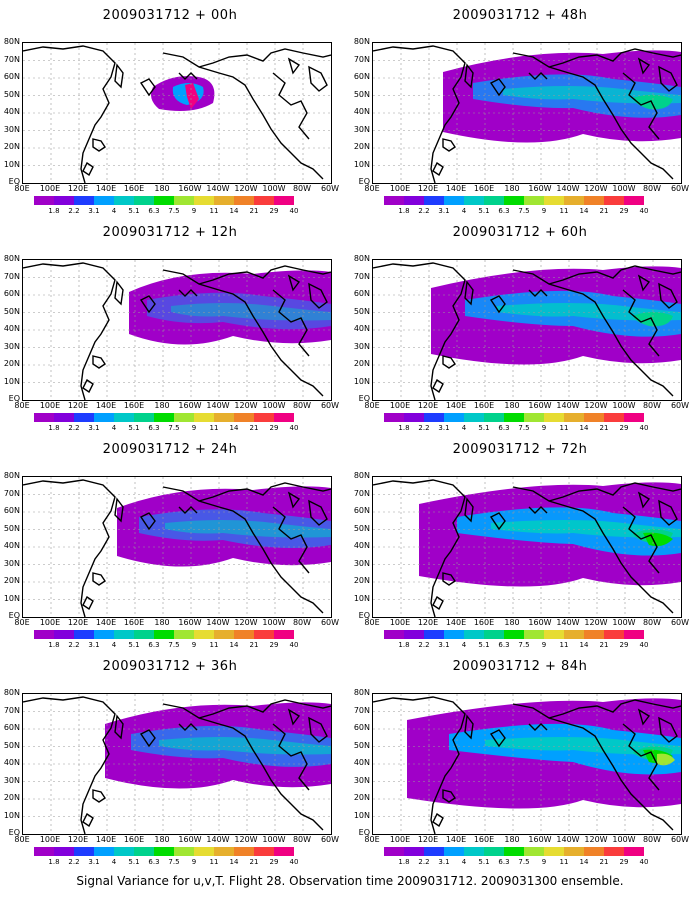 This screenshot has height=900, width=700. I want to click on latitude-label: 70N, so click(11, 493).